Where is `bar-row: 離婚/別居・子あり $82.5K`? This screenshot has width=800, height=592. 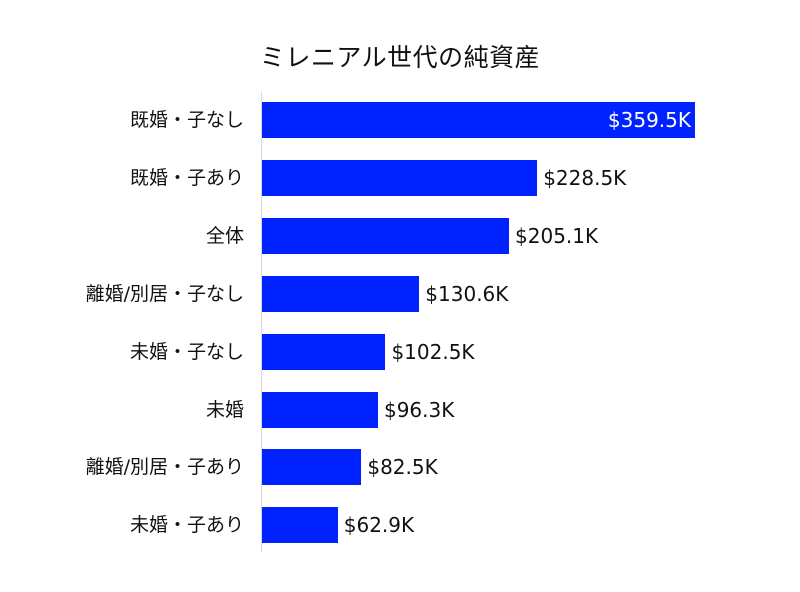 bar-row: 離婚/別居・子あり $82.5K is located at coordinates (400, 467).